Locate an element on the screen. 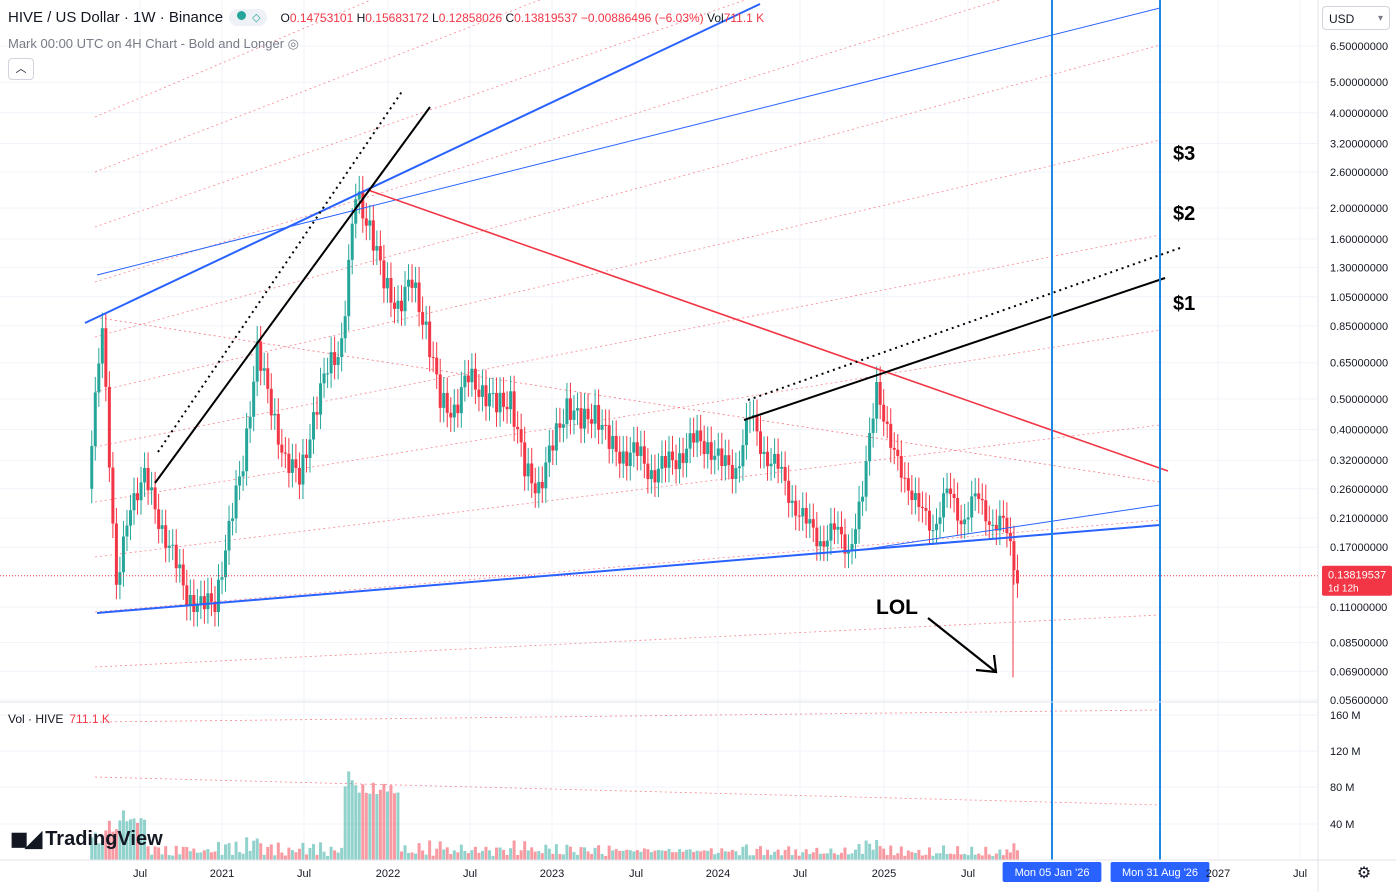 This screenshot has width=1396, height=892. symbol-title: HIVE / US Dollar · 1W · Binance is located at coordinates (116, 17).